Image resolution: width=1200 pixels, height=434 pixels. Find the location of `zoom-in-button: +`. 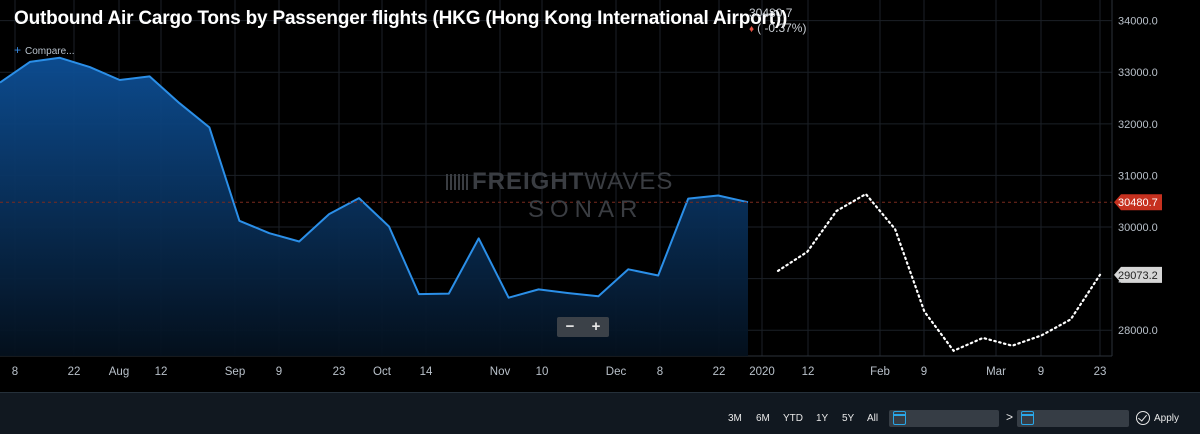

zoom-in-button: + is located at coordinates (596, 326).